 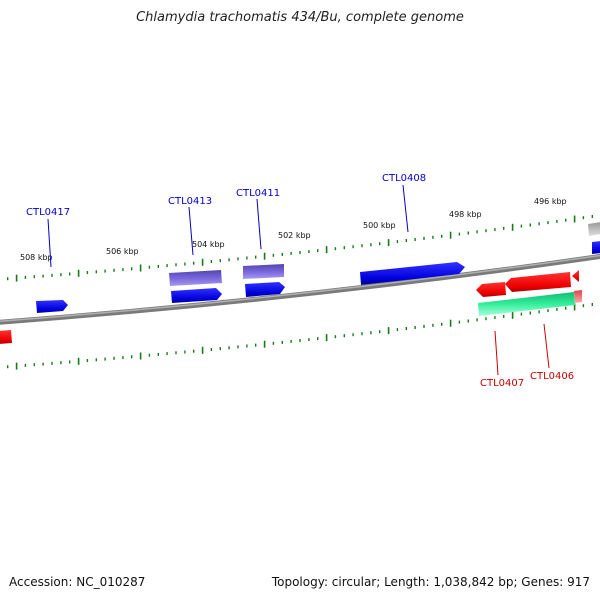 What do you see at coordinates (578, 296) in the screenshot?
I see `gene-pink-feature` at bounding box center [578, 296].